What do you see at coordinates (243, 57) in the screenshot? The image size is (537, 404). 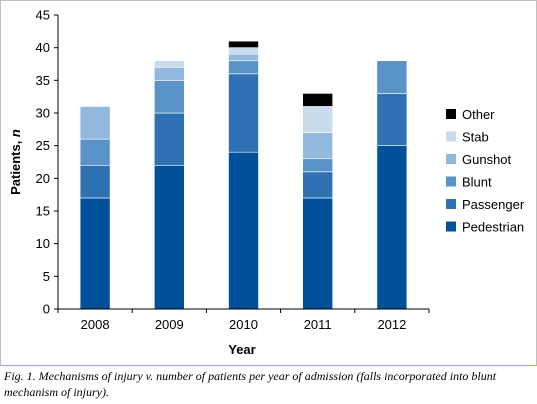 I see `bar-gunshot-2010` at bounding box center [243, 57].